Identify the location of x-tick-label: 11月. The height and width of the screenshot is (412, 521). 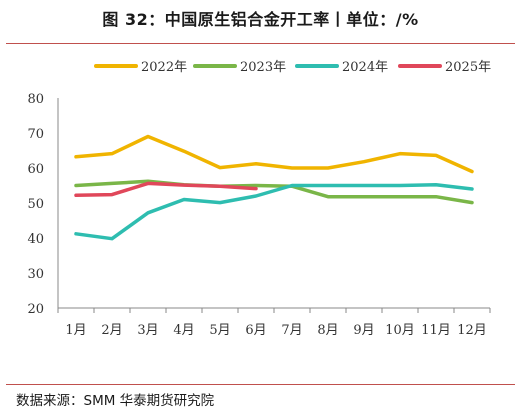
(436, 330).